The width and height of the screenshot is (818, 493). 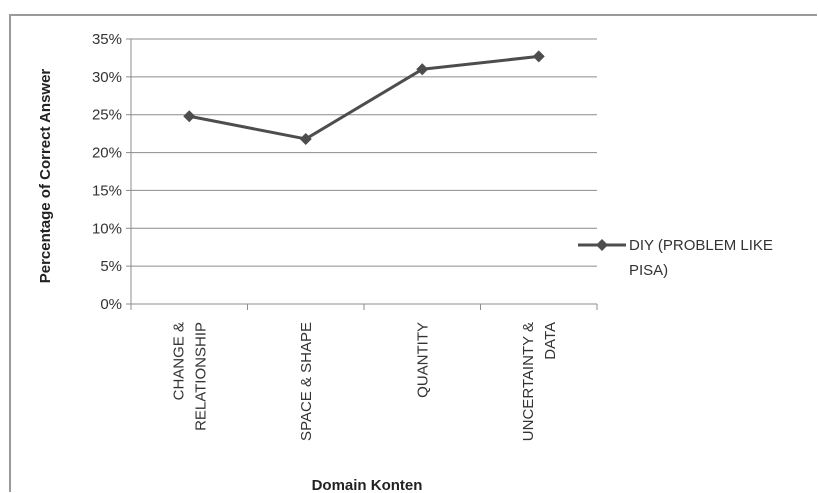 I want to click on legend-marker, so click(x=602, y=245).